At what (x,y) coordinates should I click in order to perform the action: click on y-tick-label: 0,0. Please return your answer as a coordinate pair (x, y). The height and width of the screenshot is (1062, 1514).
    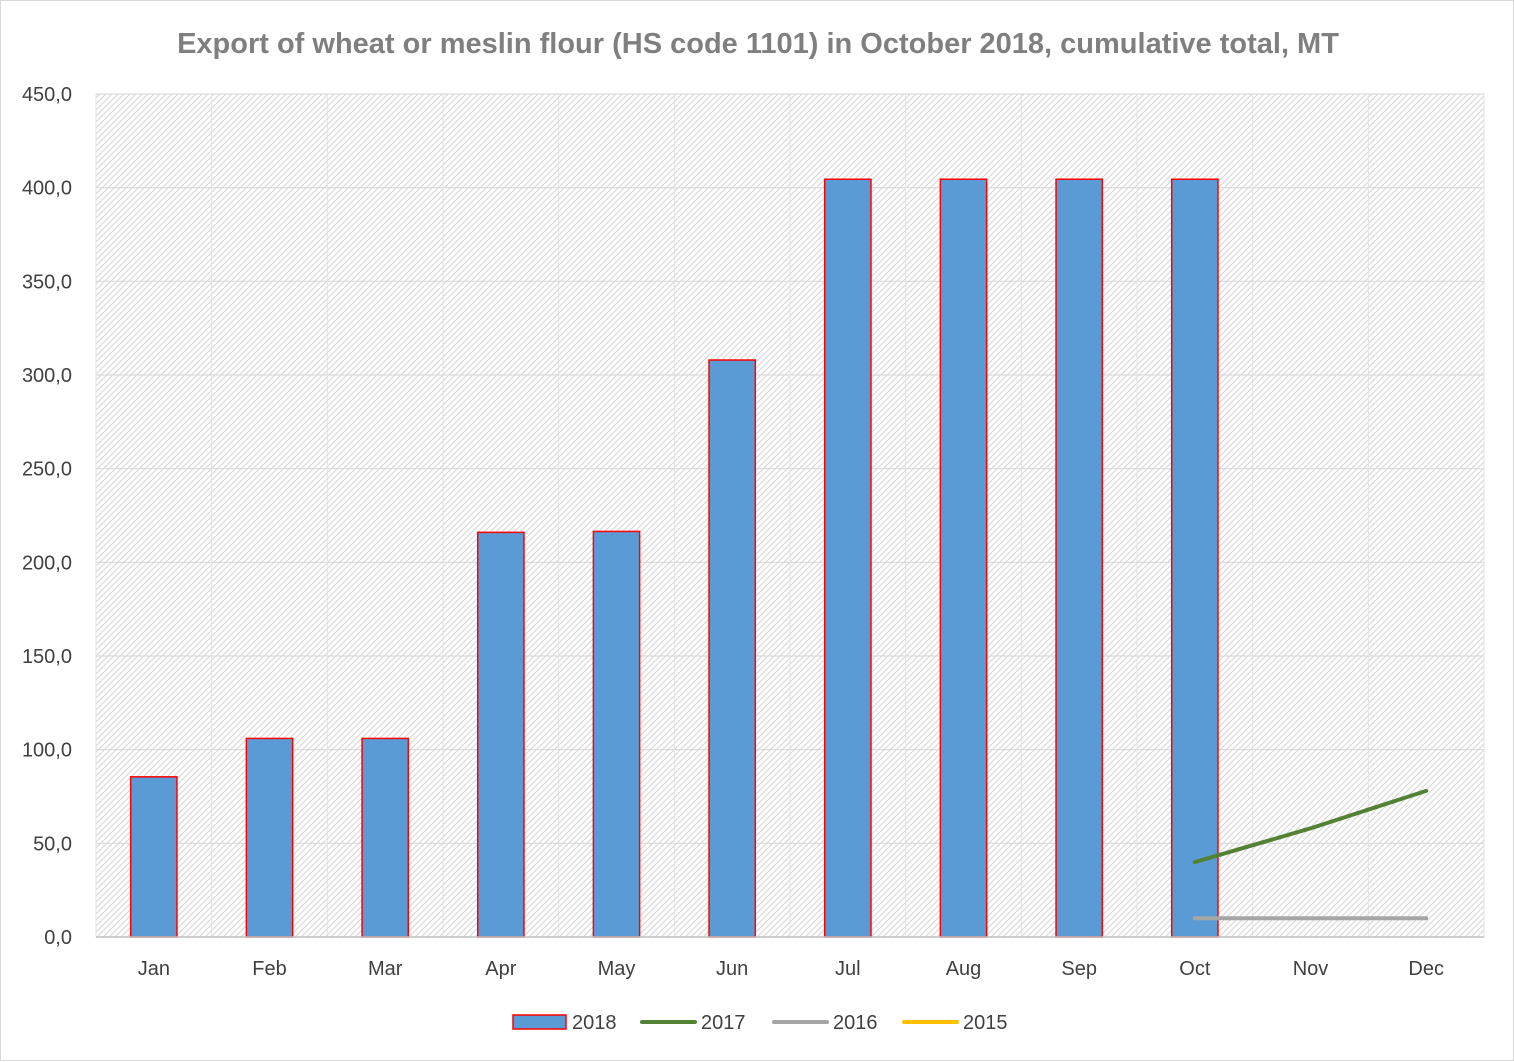
    Looking at the image, I should click on (58, 938).